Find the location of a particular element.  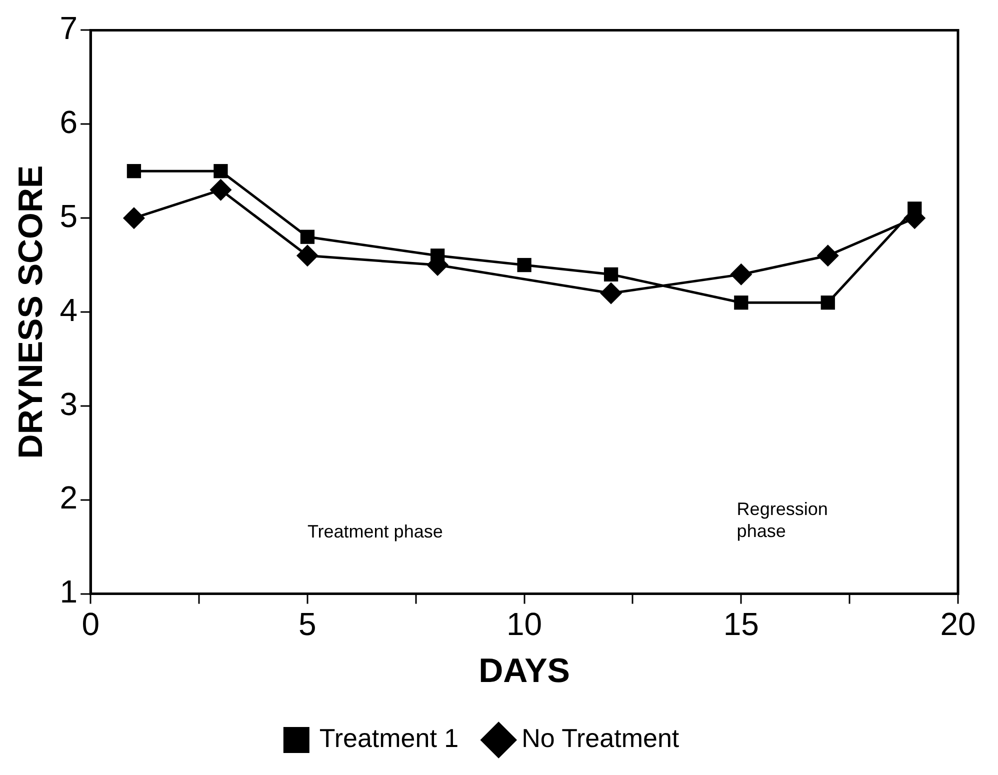

y-axis-title: DRYNESS SCORE is located at coordinates (31, 312).